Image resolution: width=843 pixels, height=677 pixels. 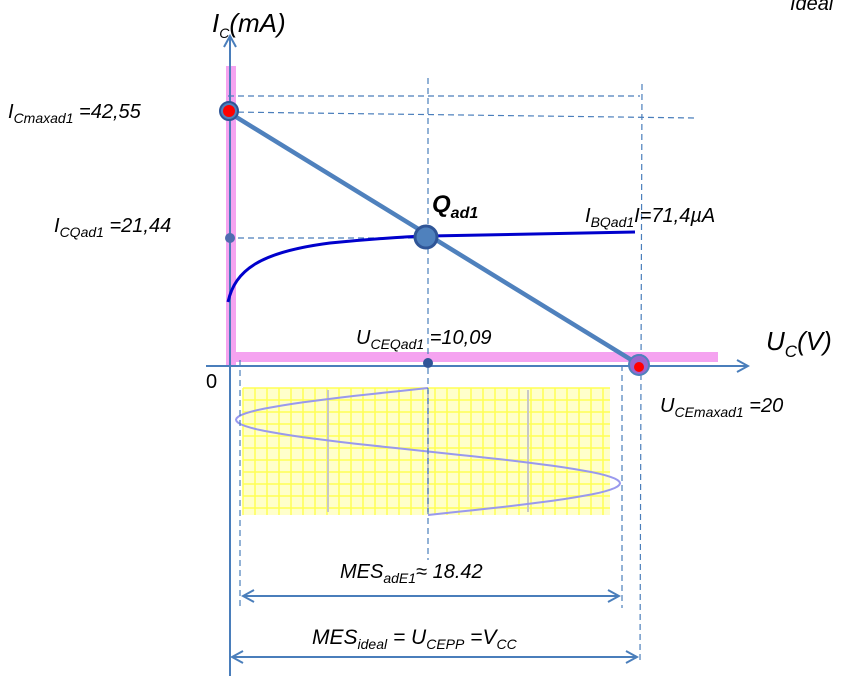 I want to click on ucemax-point-core, so click(x=639, y=367).